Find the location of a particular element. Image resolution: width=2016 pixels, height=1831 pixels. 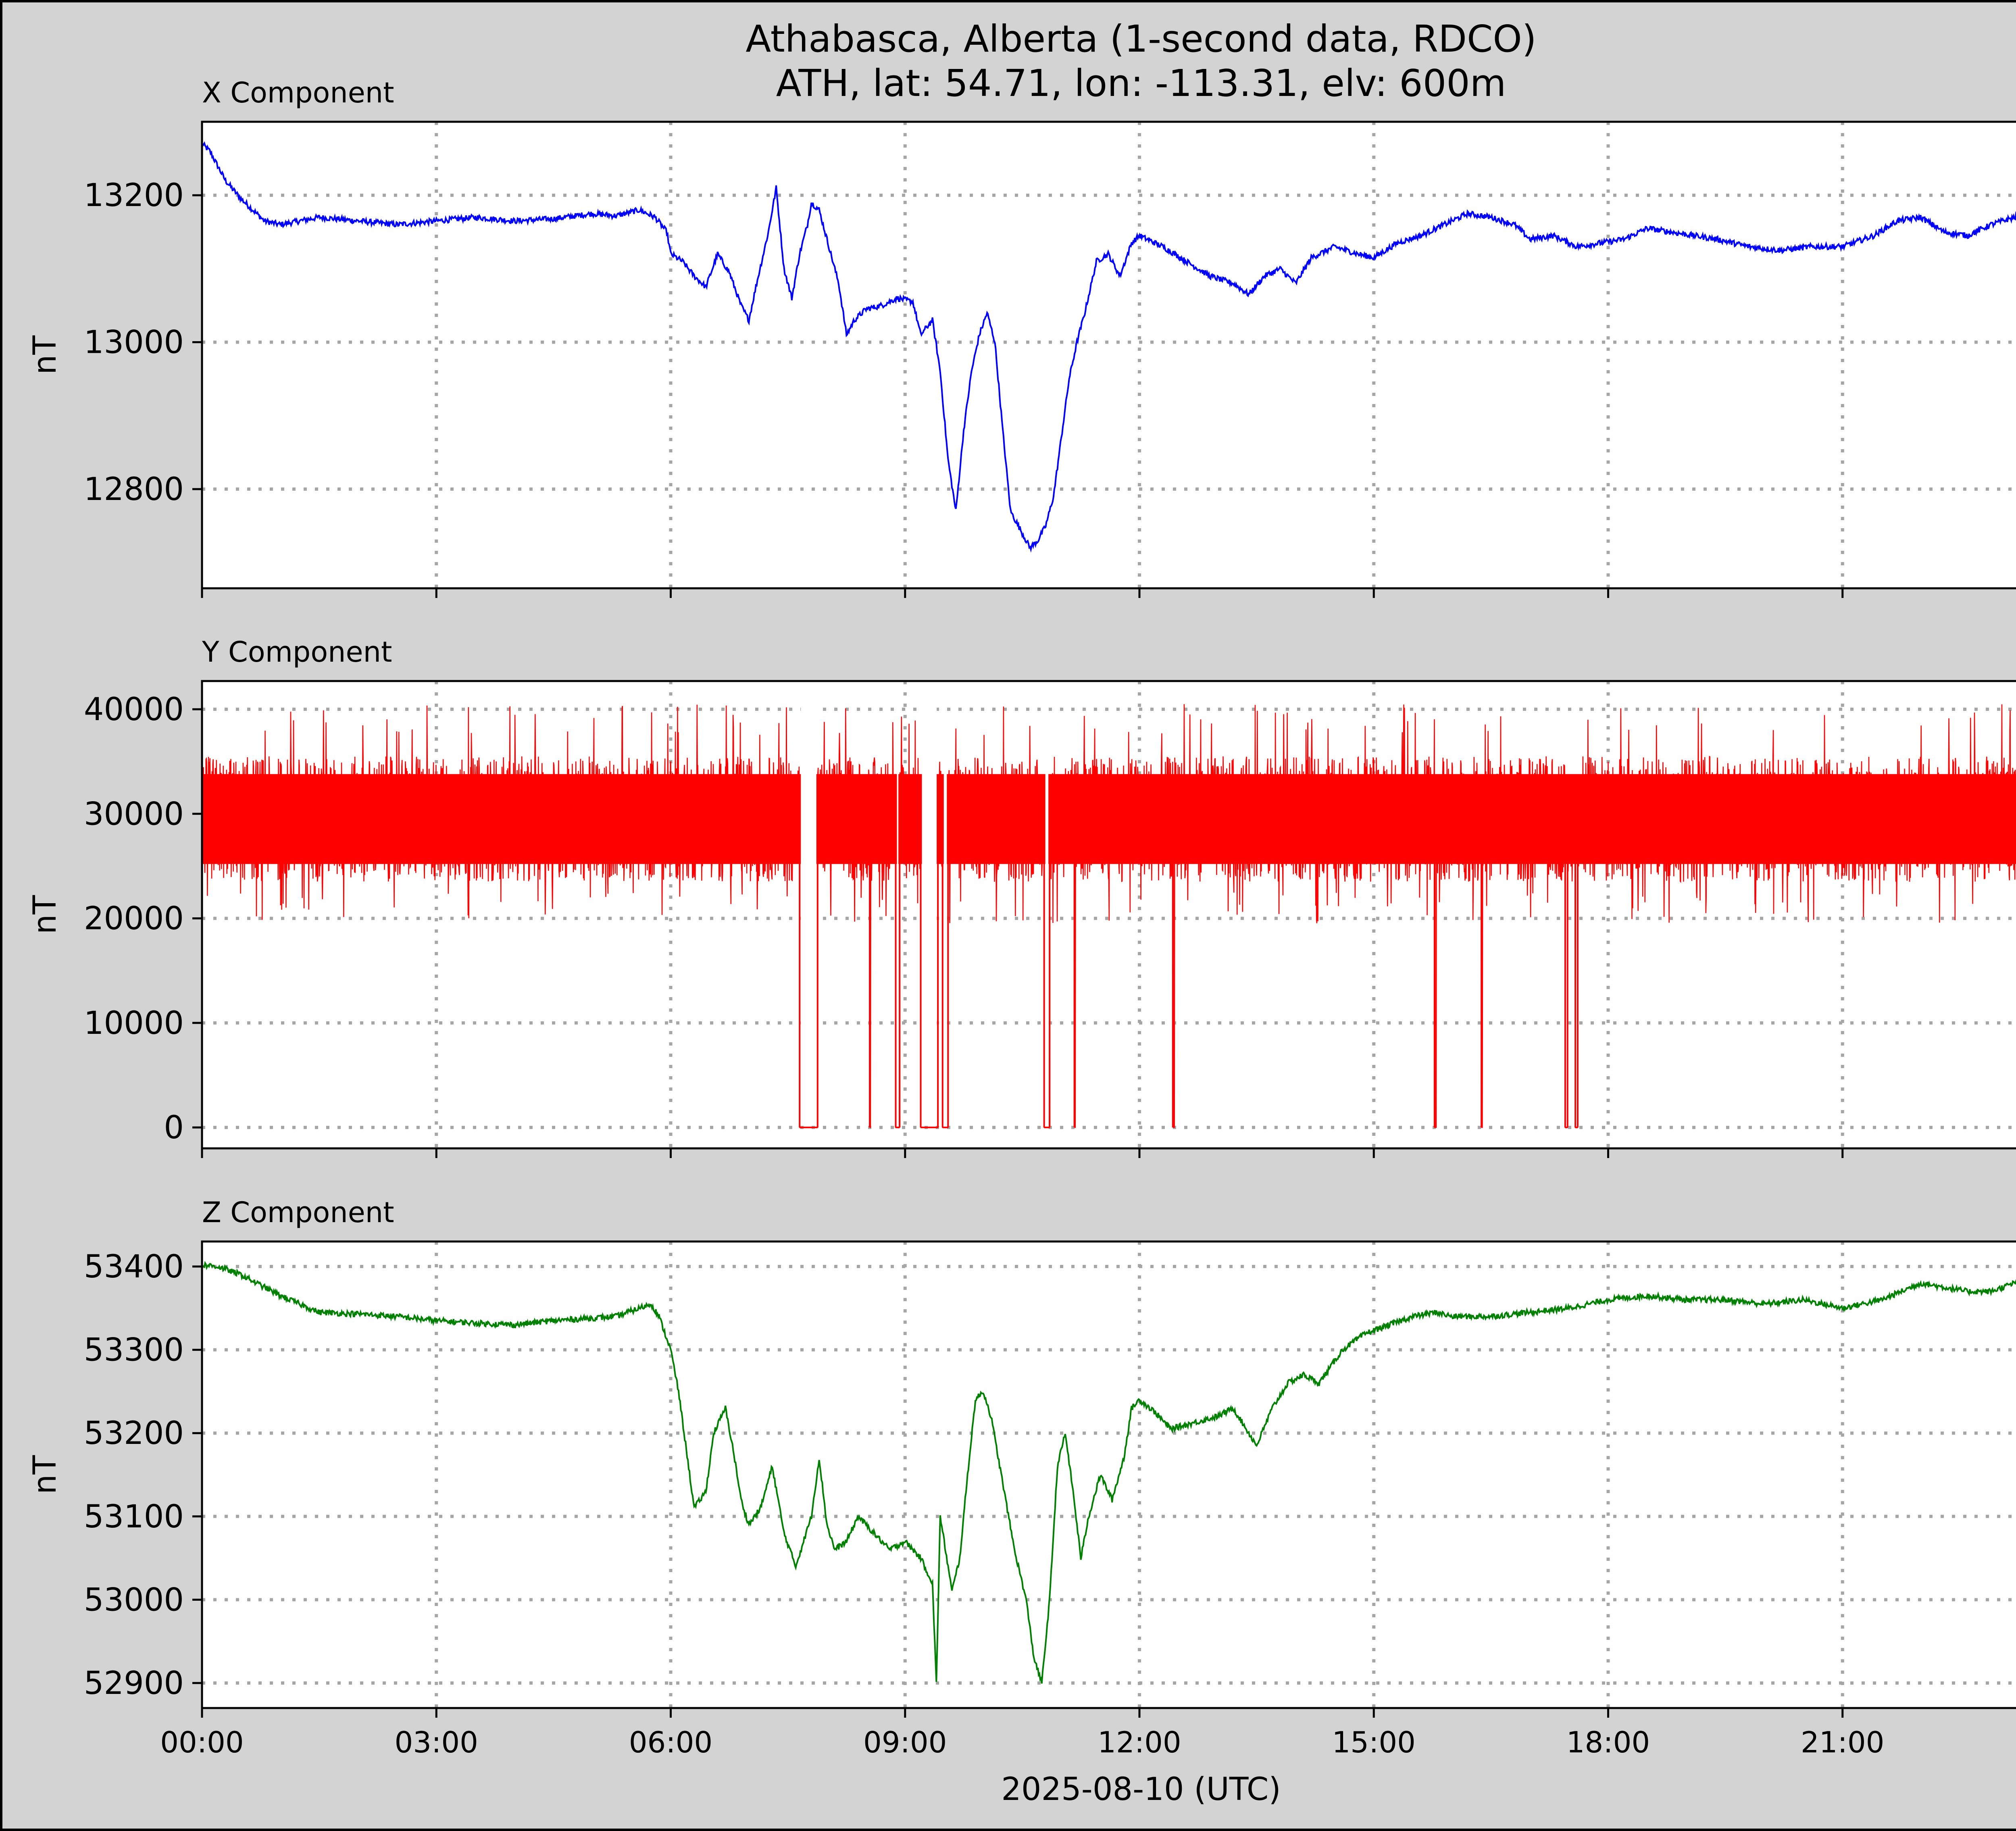

y-tick-label: 10000 is located at coordinates (134, 1023).